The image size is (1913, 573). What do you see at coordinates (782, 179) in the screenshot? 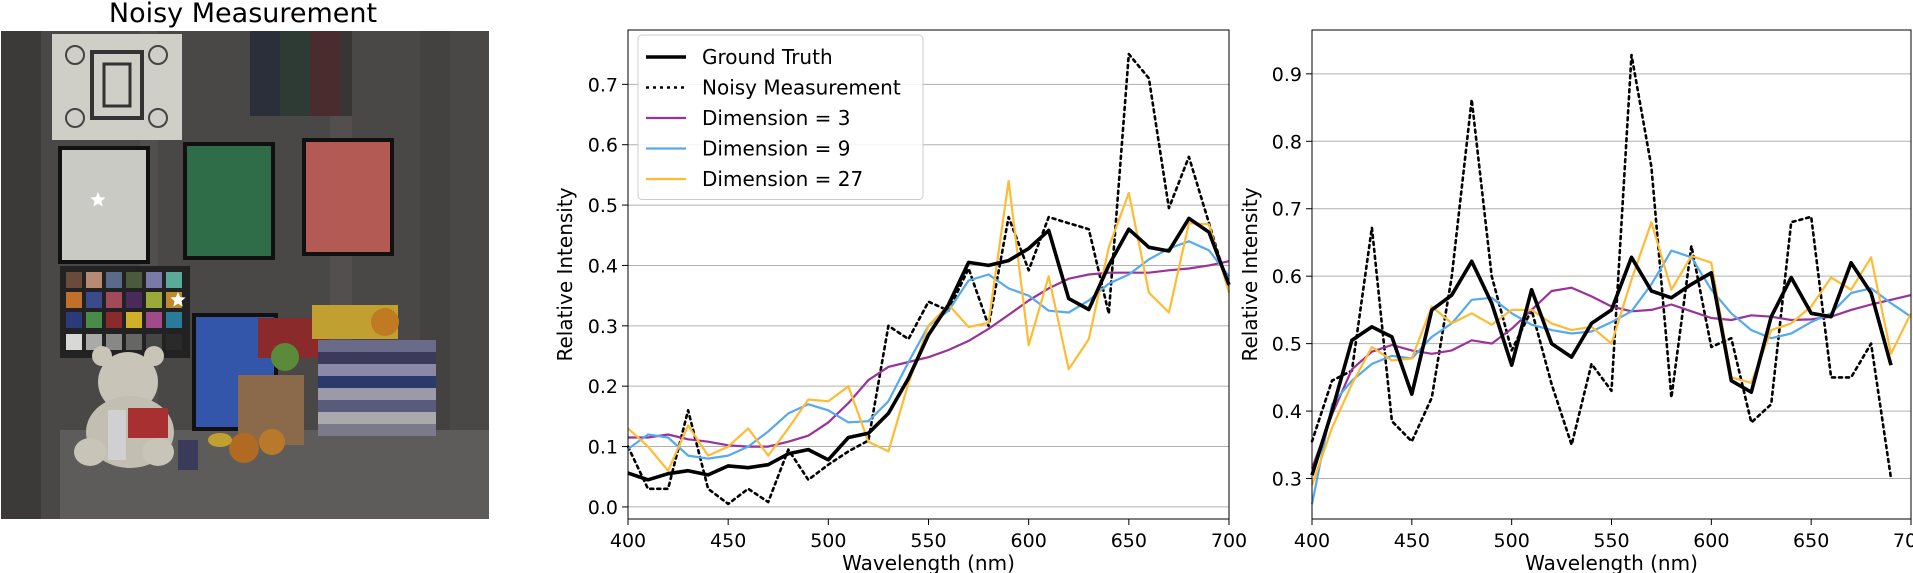
I see `legend-label: Dimension = 27` at bounding box center [782, 179].